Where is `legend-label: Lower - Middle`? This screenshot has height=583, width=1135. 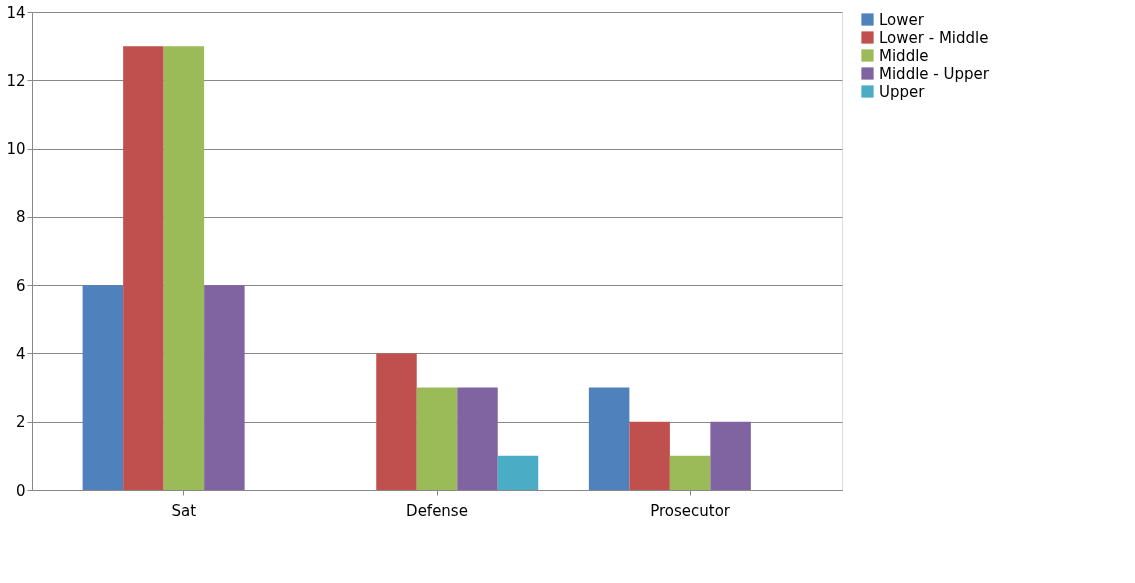 legend-label: Lower - Middle is located at coordinates (934, 37).